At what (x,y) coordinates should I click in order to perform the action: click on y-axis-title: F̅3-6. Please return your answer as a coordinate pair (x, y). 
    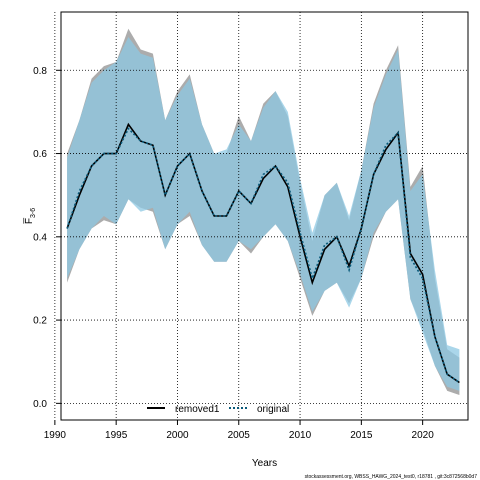
    Looking at the image, I should click on (30, 216).